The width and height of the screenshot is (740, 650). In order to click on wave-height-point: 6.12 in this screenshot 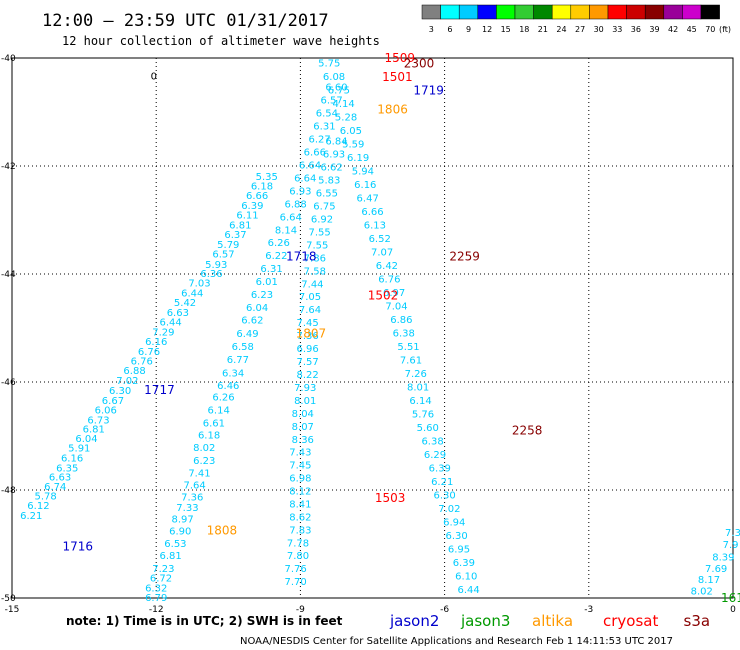, I will do `click(38, 506)`.